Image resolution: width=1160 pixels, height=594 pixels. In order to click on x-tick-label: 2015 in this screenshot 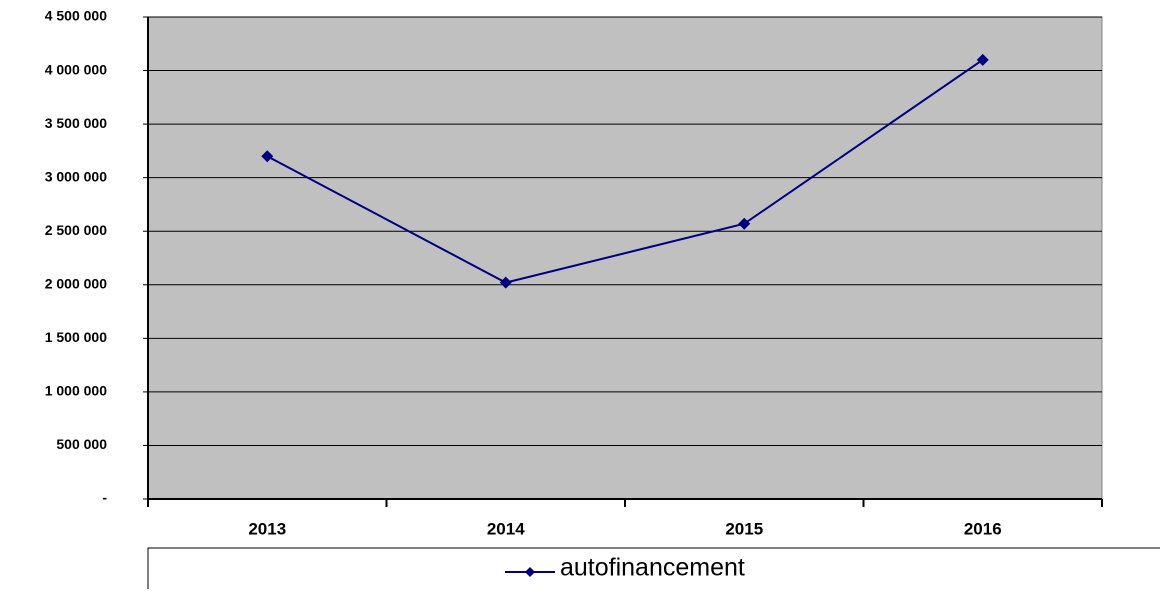, I will do `click(744, 528)`.